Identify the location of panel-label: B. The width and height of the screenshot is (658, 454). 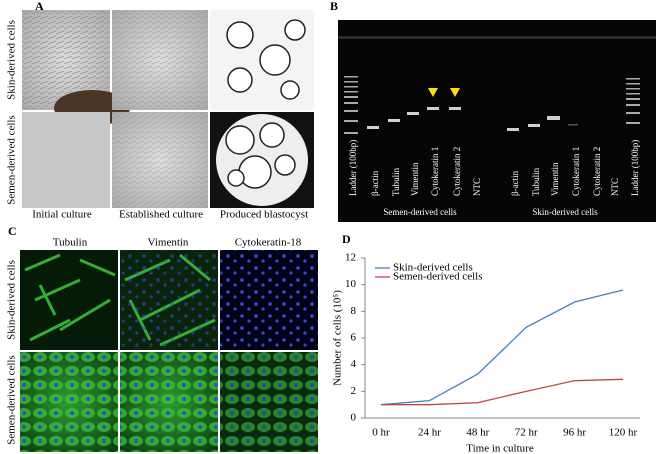
(334, 6).